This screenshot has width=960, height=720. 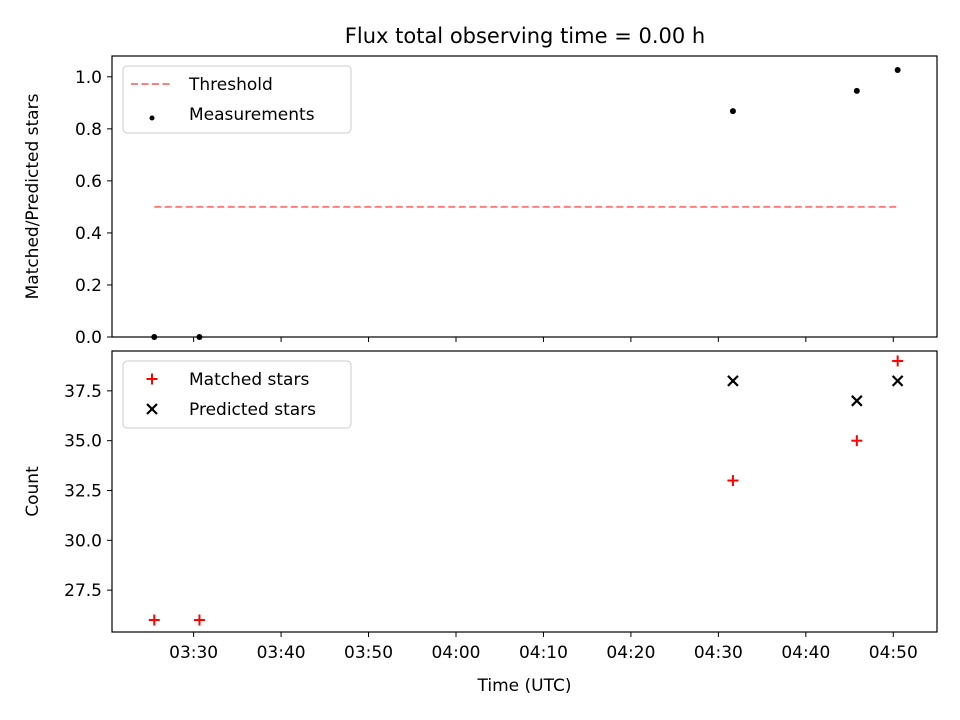 I want to click on y-tick-label: 0.0, so click(x=88, y=338).